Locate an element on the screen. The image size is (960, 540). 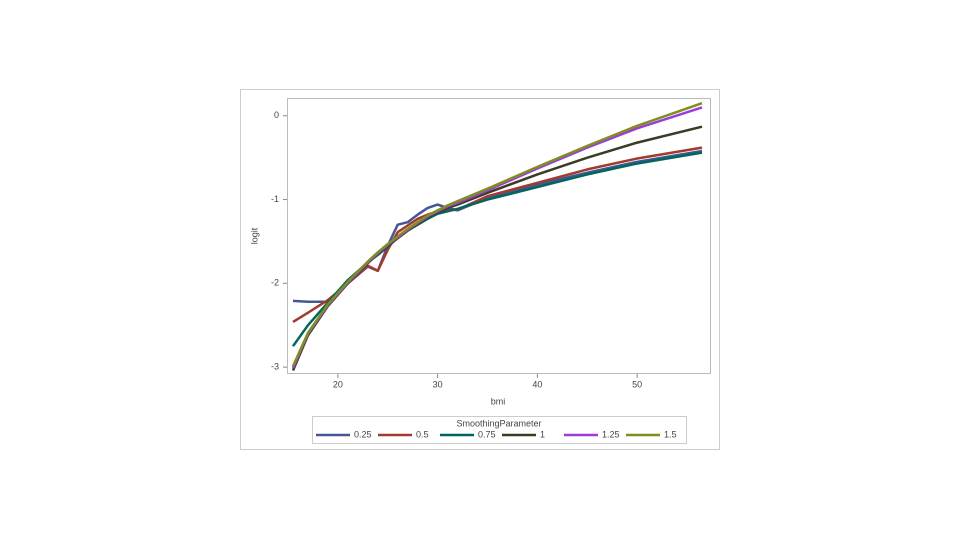
y-tick-label: 0 is located at coordinates (276, 115).